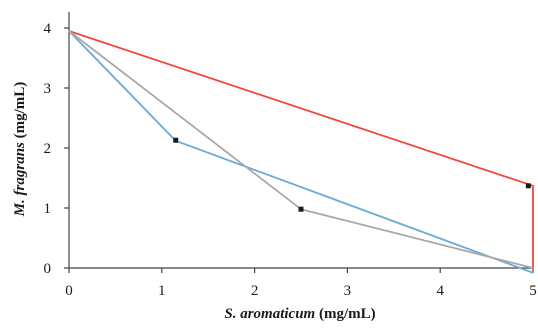 The height and width of the screenshot is (330, 538). Describe the element at coordinates (48, 149) in the screenshot. I see `y-tick-label: 2` at that location.